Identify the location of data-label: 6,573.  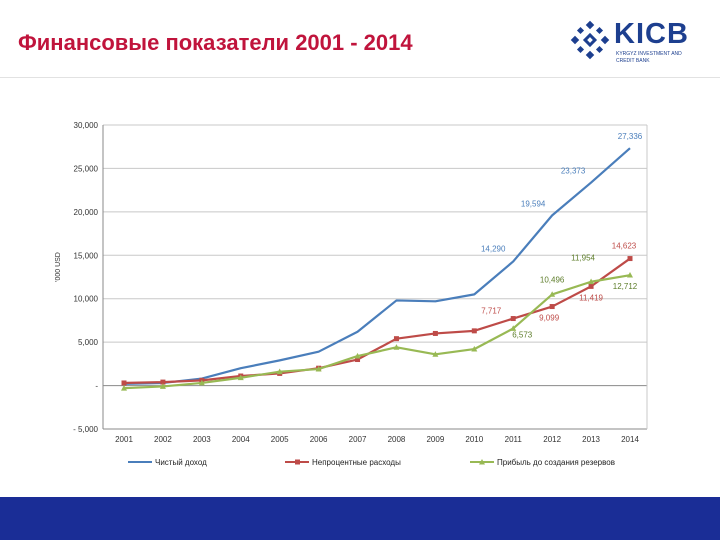
(522, 334).